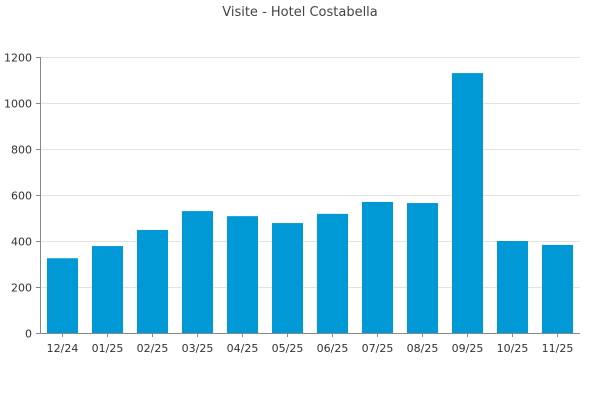 The width and height of the screenshot is (600, 400). Describe the element at coordinates (21, 196) in the screenshot. I see `y-tick-label: 600` at that location.